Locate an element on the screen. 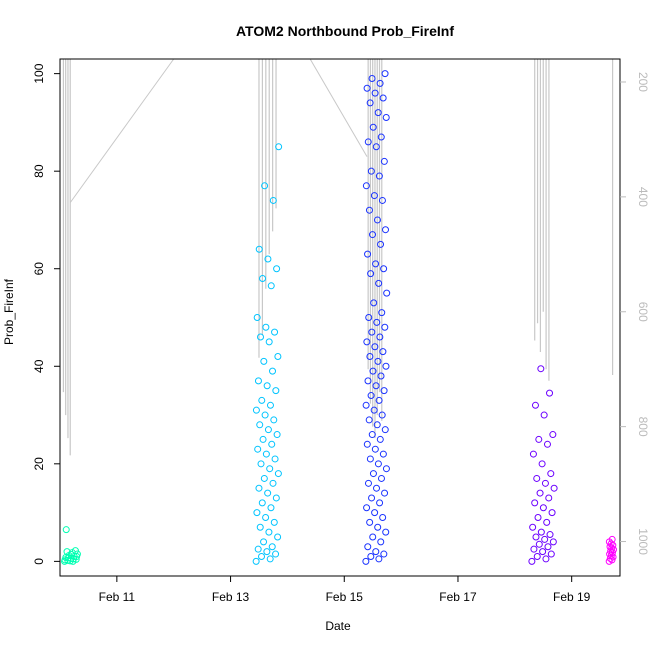 The height and width of the screenshot is (650, 650). y-axis: 0 20 40 60 80 100 is located at coordinates (46, 314).